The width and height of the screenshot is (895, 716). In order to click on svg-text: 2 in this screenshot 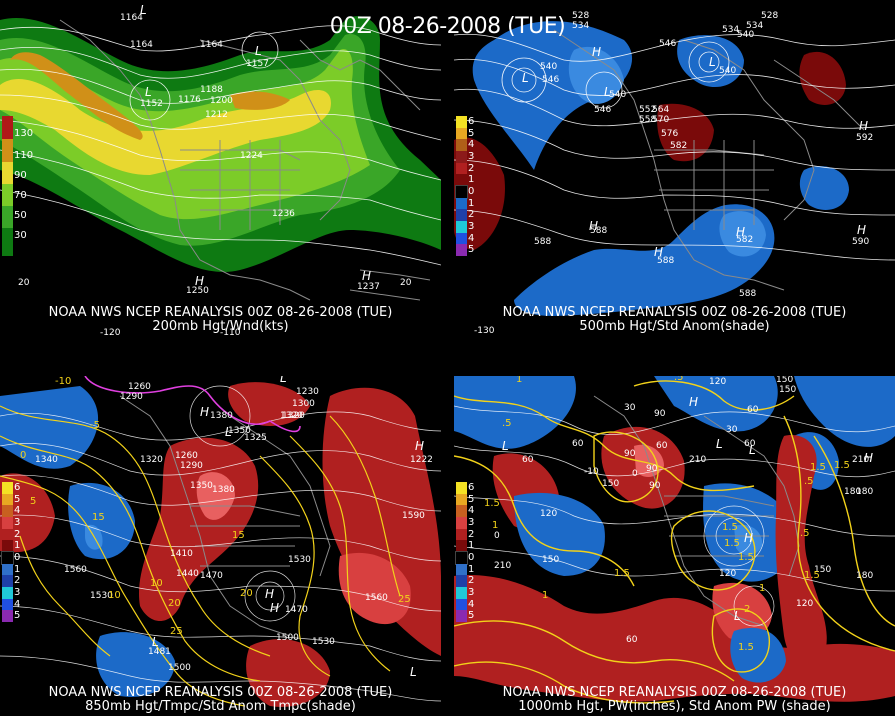, I will do `click(747, 609)`.